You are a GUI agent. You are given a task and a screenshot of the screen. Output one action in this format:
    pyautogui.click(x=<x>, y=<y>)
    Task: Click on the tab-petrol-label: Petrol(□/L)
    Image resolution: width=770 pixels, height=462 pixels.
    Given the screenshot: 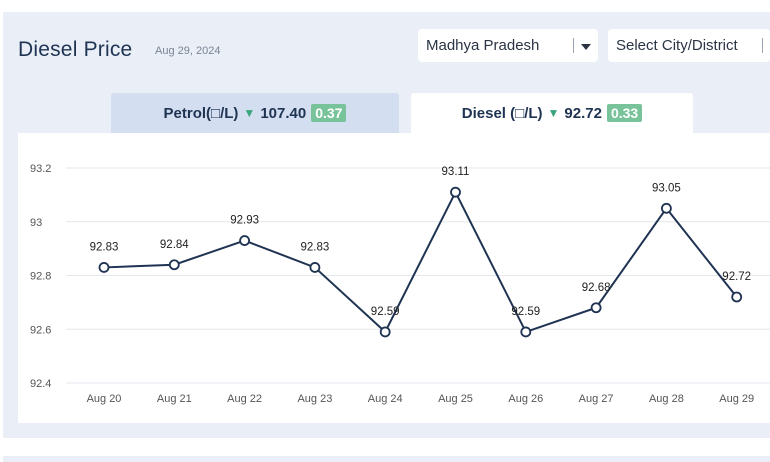 What is the action you would take?
    pyautogui.click(x=201, y=113)
    